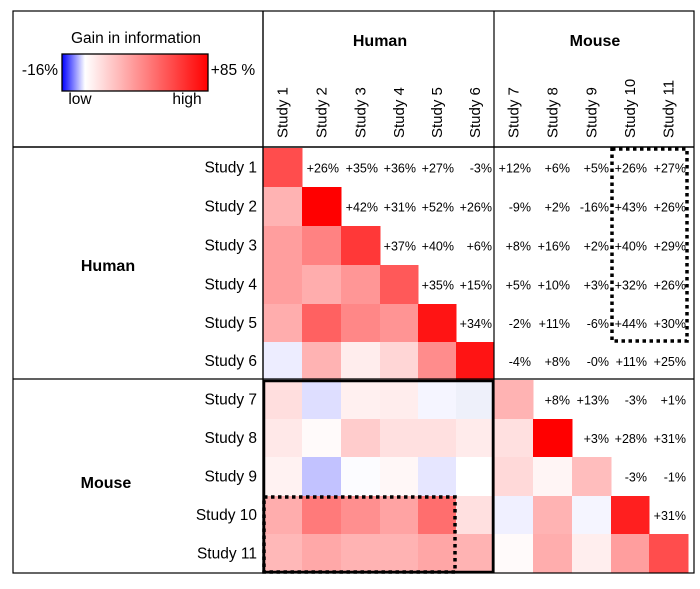  I want to click on column-label: Study 9, so click(592, 112).